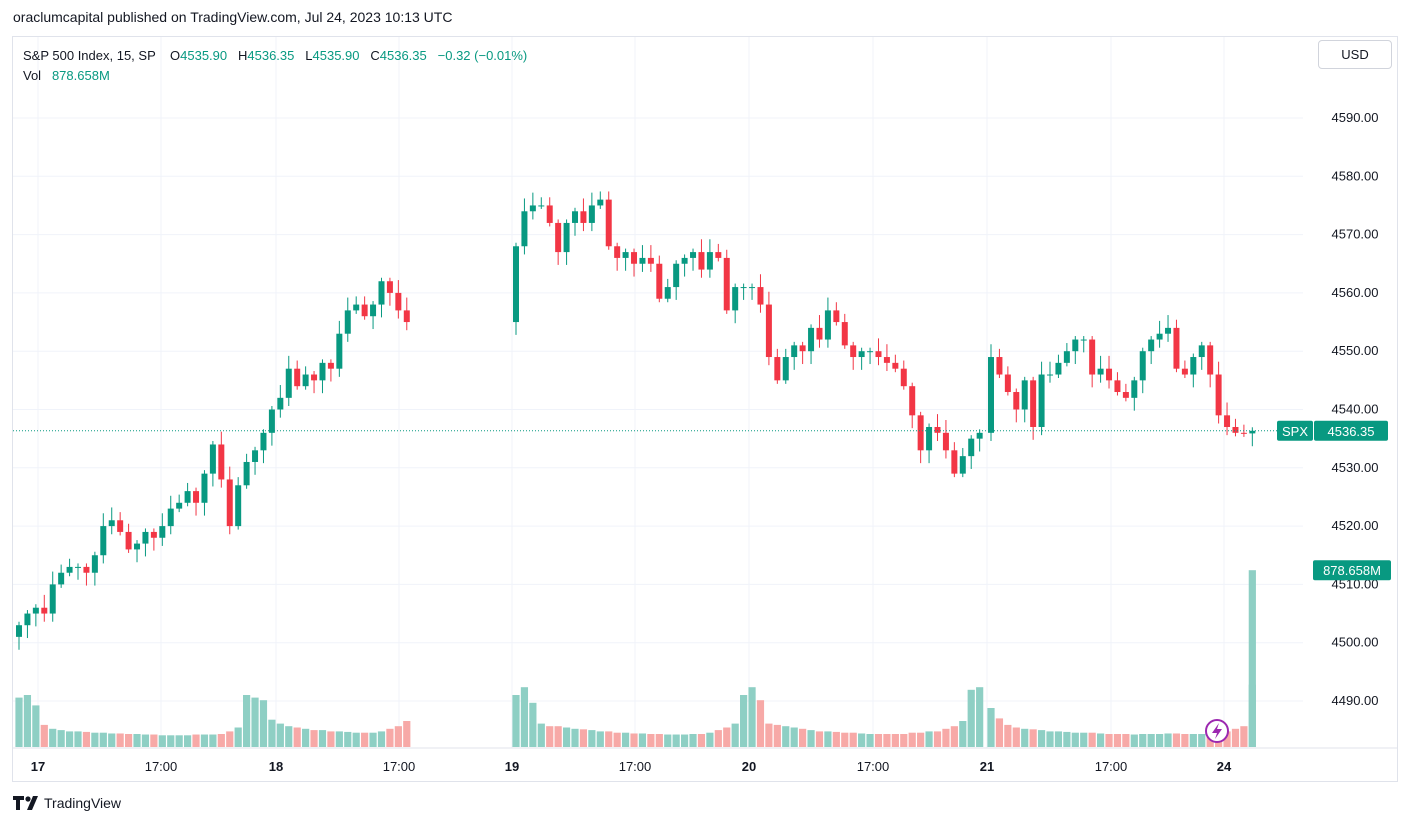 The height and width of the screenshot is (826, 1411). What do you see at coordinates (275, 76) in the screenshot?
I see `legend-volume-line: Vol 878.658M` at bounding box center [275, 76].